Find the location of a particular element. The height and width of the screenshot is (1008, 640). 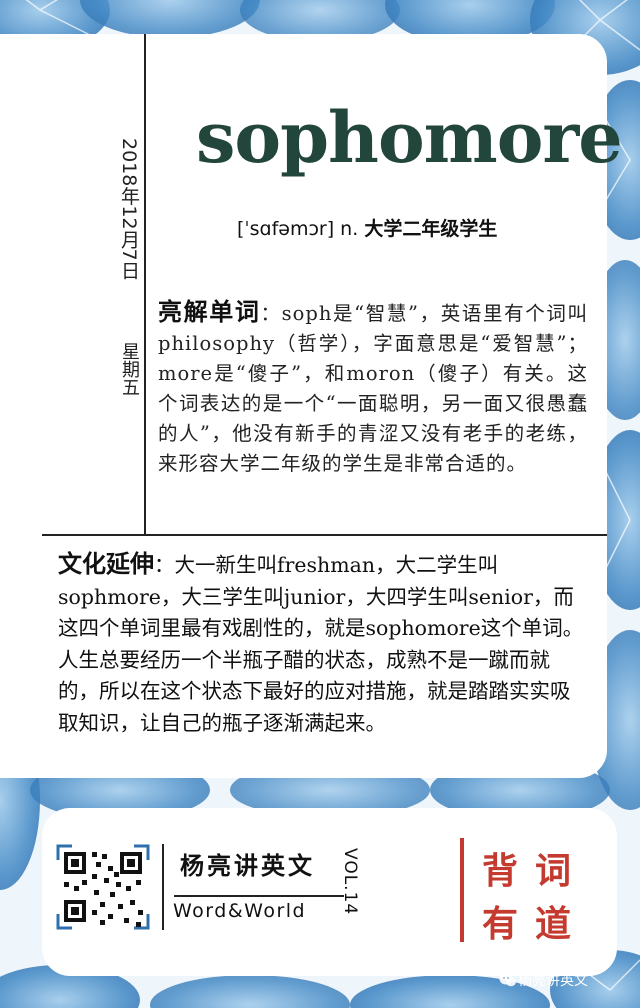

wechat-icon is located at coordinates (507, 980).